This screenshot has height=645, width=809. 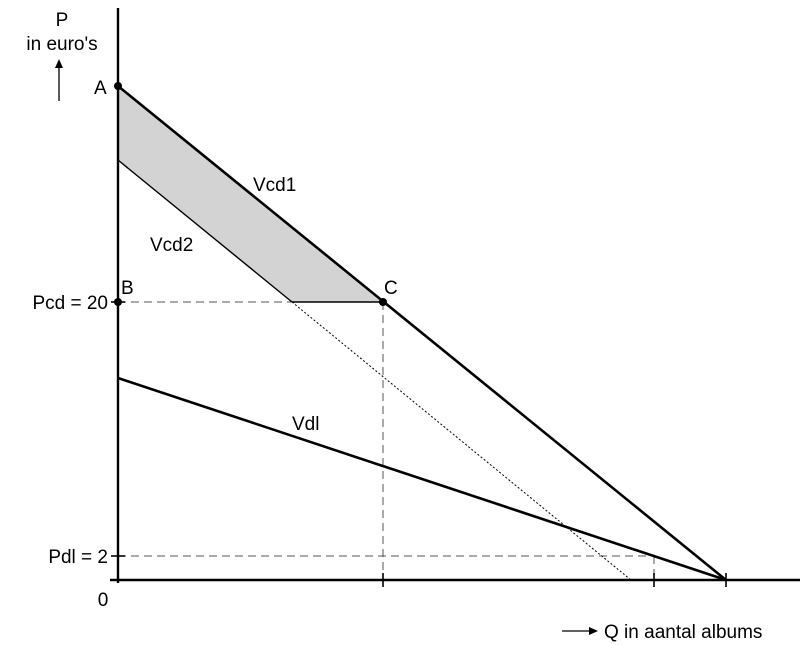 I want to click on x-axis-label: Q in aantal albums, so click(x=683, y=632).